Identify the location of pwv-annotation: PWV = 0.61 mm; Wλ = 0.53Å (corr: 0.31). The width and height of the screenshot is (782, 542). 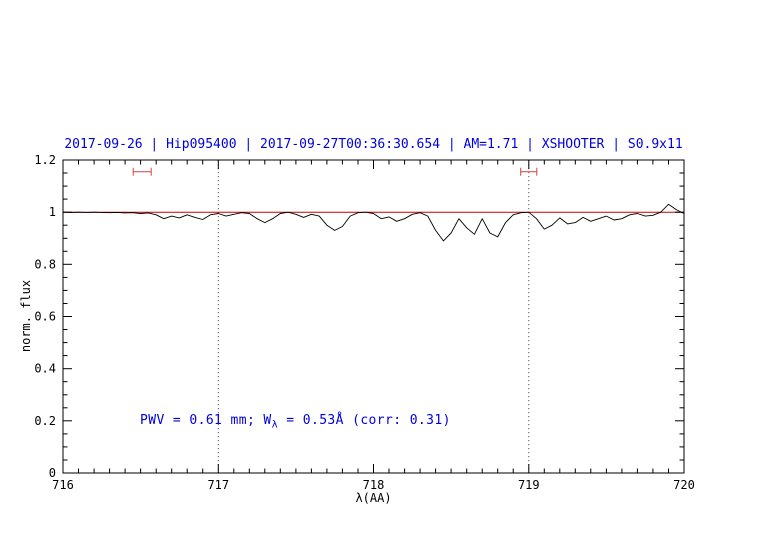
(295, 422).